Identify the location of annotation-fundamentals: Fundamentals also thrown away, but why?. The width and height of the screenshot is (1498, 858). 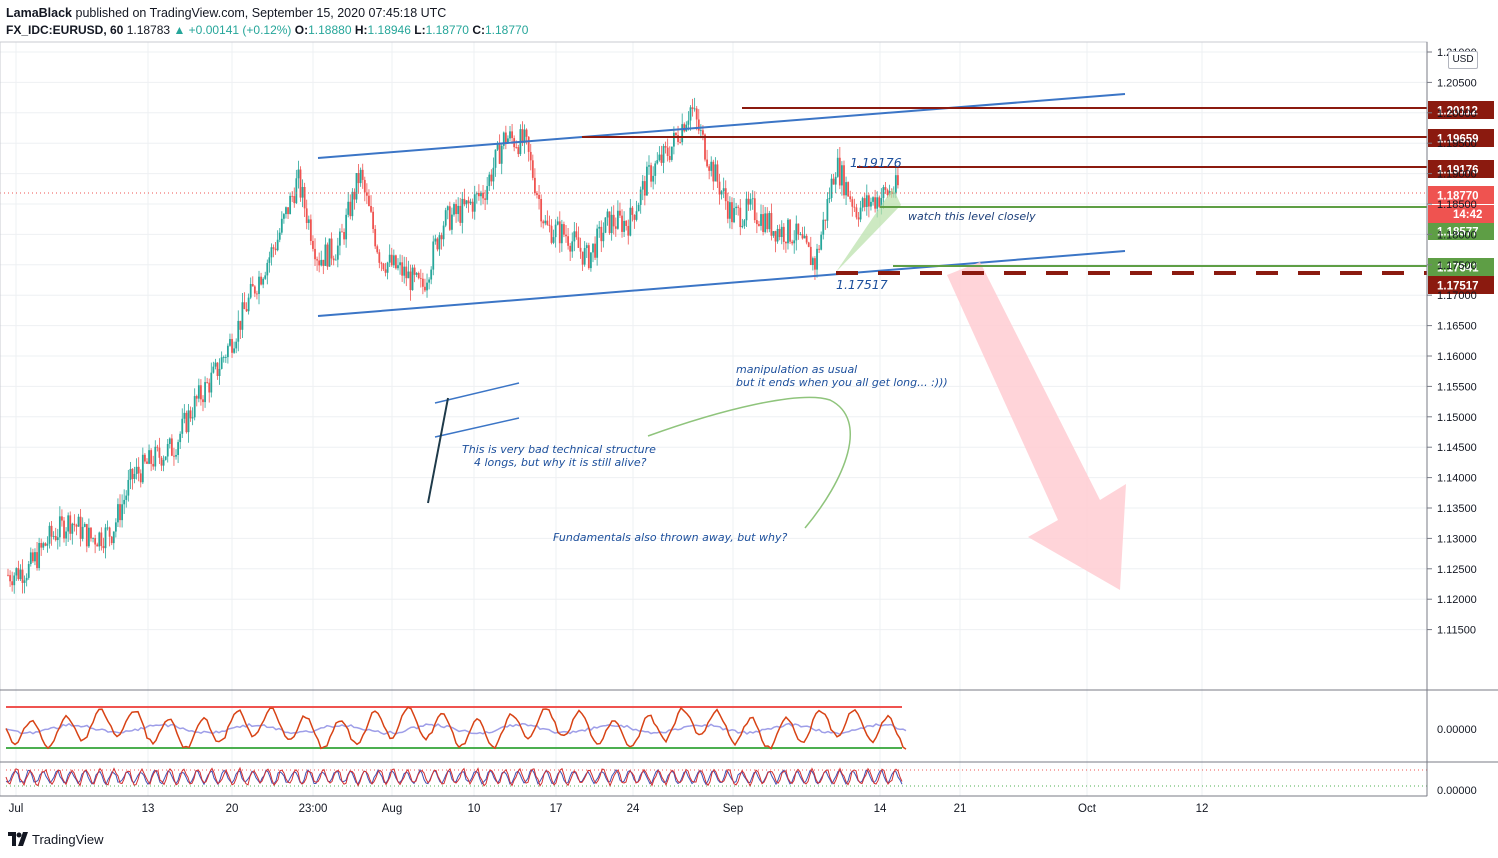
(670, 537).